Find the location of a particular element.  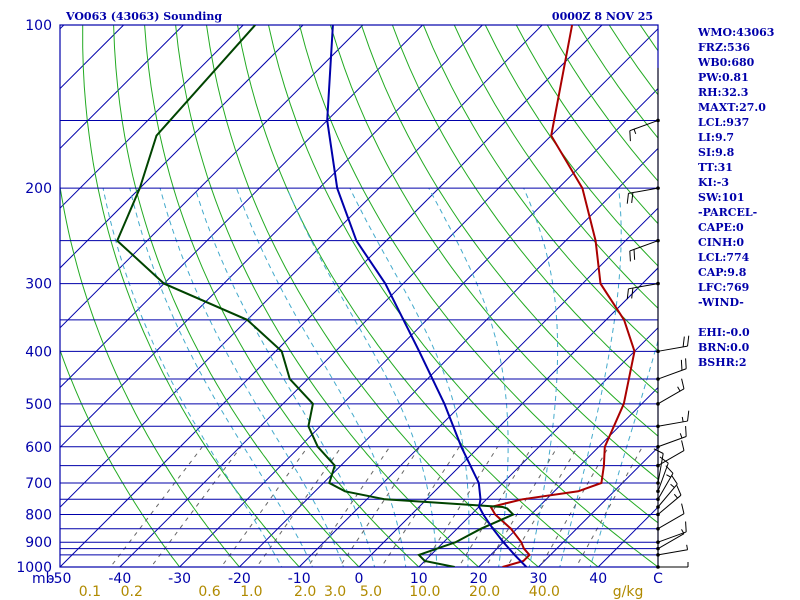

temperature-tick-label: 0 is located at coordinates (359, 579).